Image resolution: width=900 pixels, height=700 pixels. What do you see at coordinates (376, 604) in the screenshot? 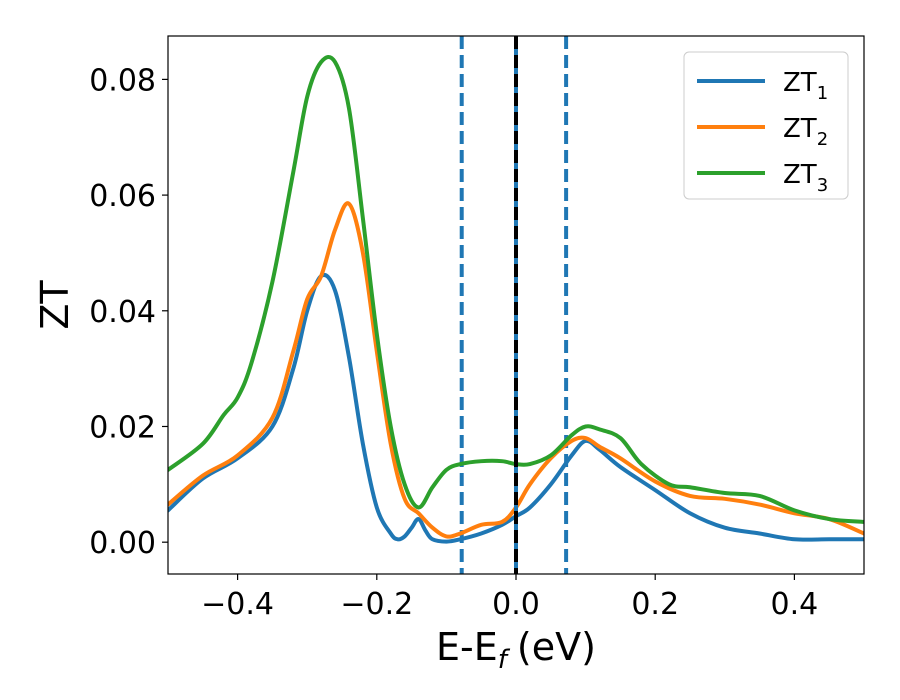
I see `x-tick-label: −0.2` at bounding box center [376, 604].